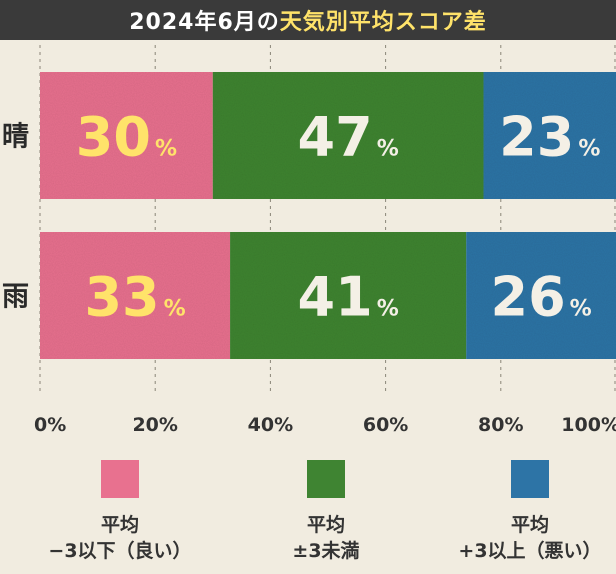 The width and height of the screenshot is (616, 574). What do you see at coordinates (119, 525) in the screenshot?
I see `legend-label-good-line1: 平均` at bounding box center [119, 525].